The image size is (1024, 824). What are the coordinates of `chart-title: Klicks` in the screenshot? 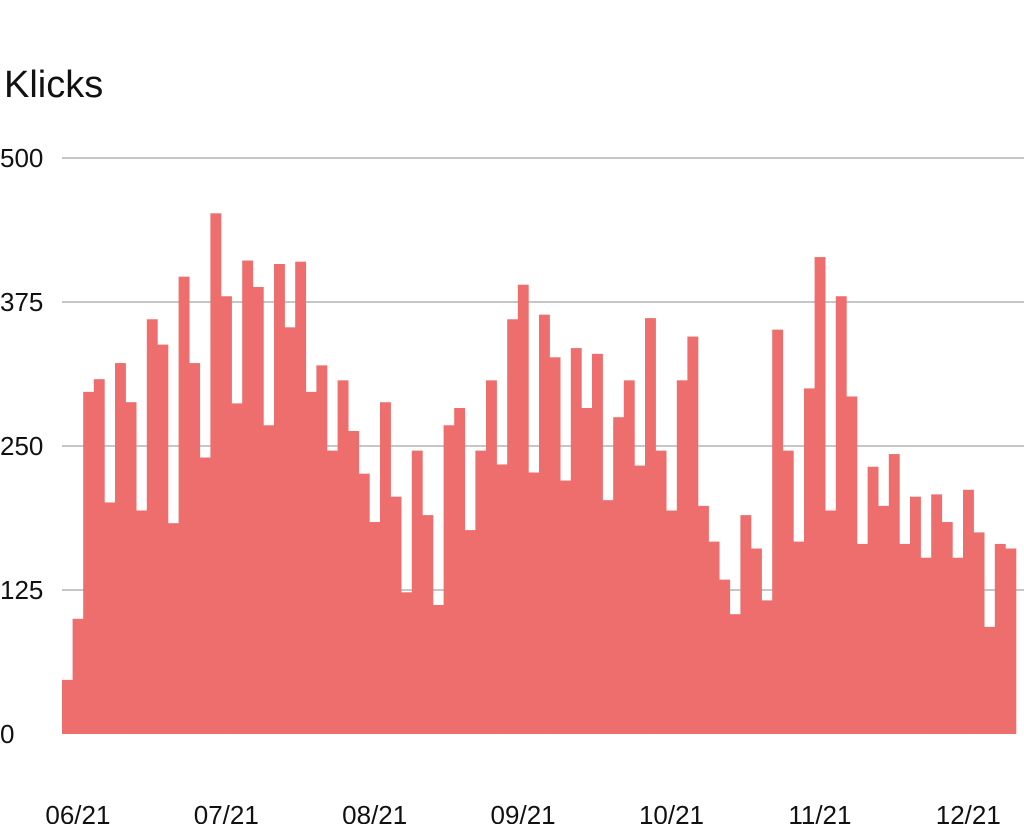 It's located at (54, 85).